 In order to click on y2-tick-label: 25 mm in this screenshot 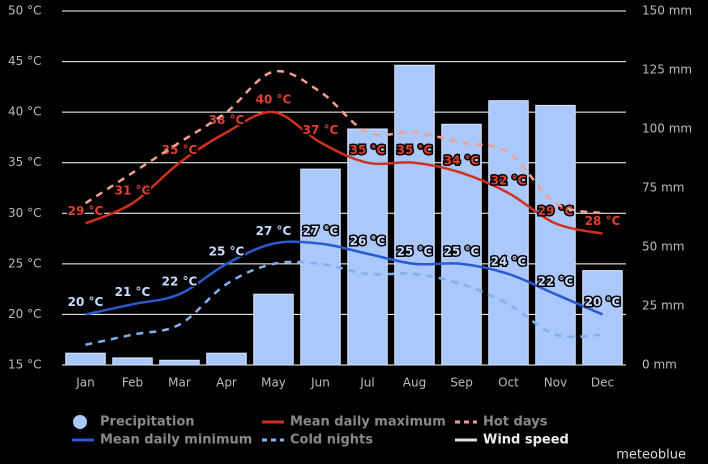, I will do `click(663, 306)`.